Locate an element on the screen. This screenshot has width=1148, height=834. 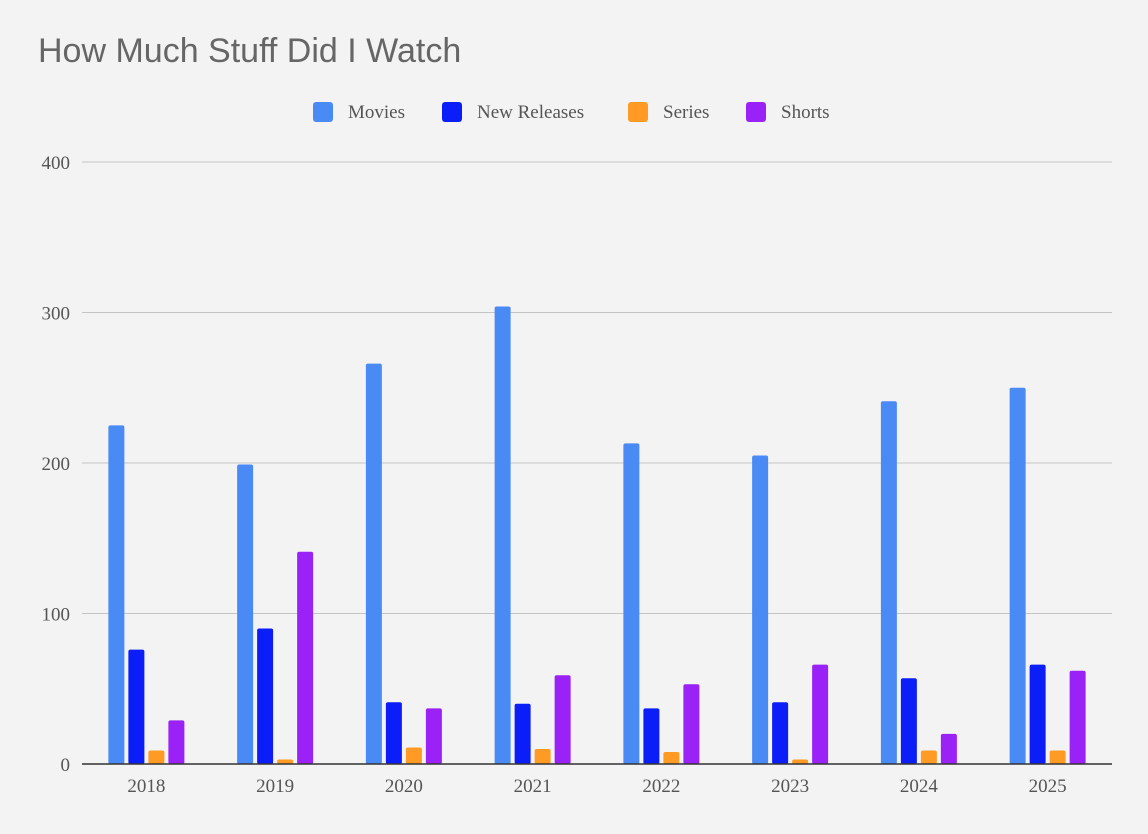
y-tick-label: 300 is located at coordinates (56, 314).